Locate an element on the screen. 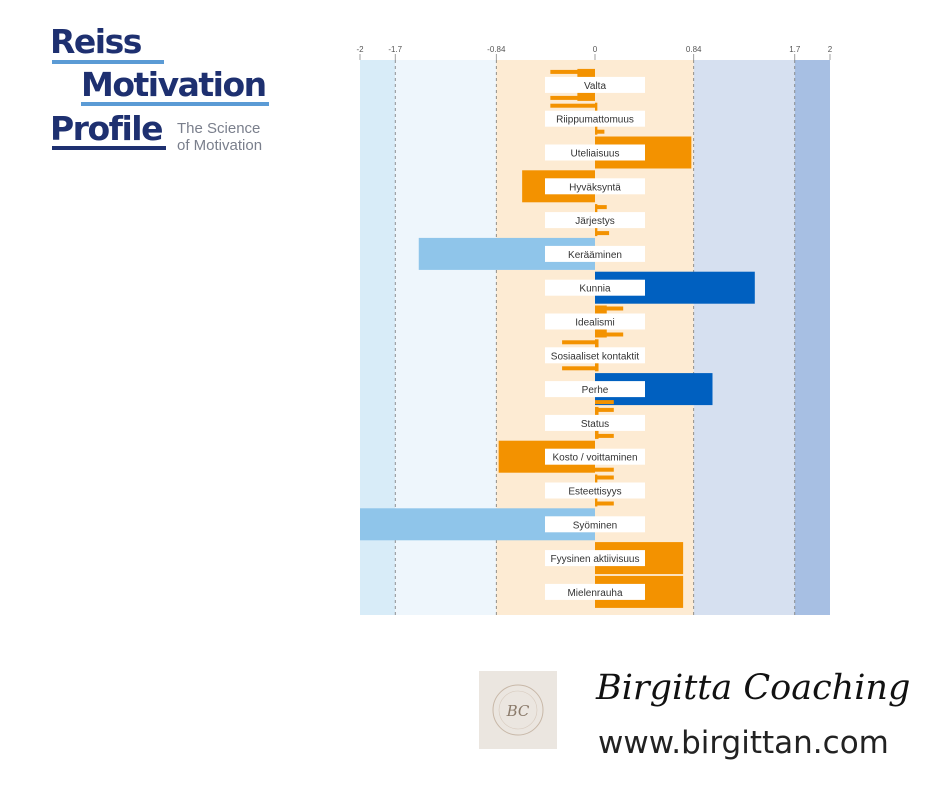 This screenshot has height=788, width=940. category-label-0: Valta is located at coordinates (595, 86).